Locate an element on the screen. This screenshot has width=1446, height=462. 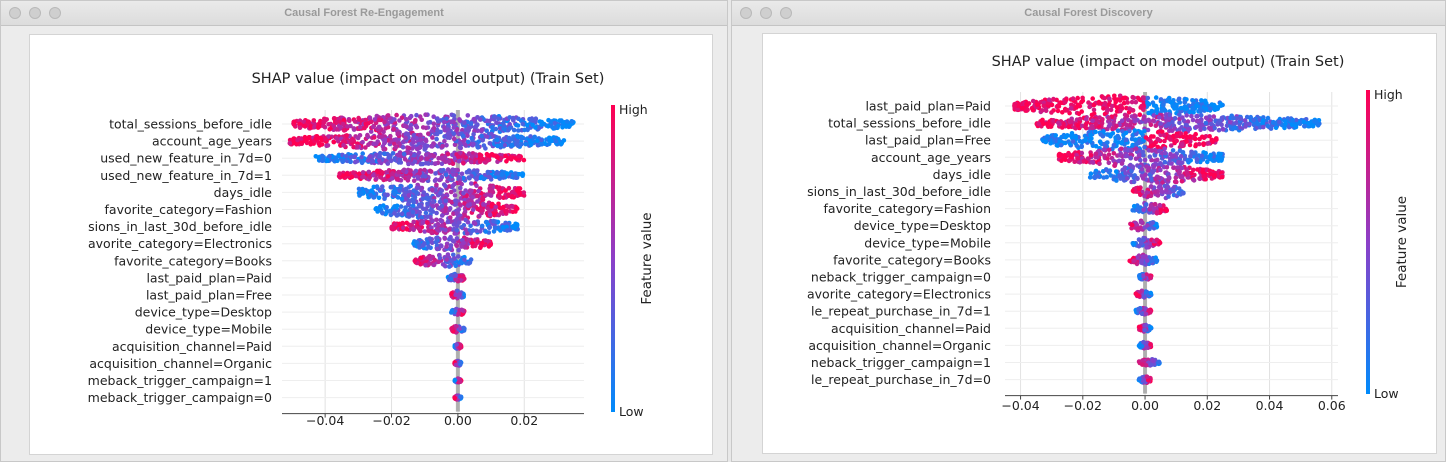
feature-label: device_type=Mobile is located at coordinates (208, 329).